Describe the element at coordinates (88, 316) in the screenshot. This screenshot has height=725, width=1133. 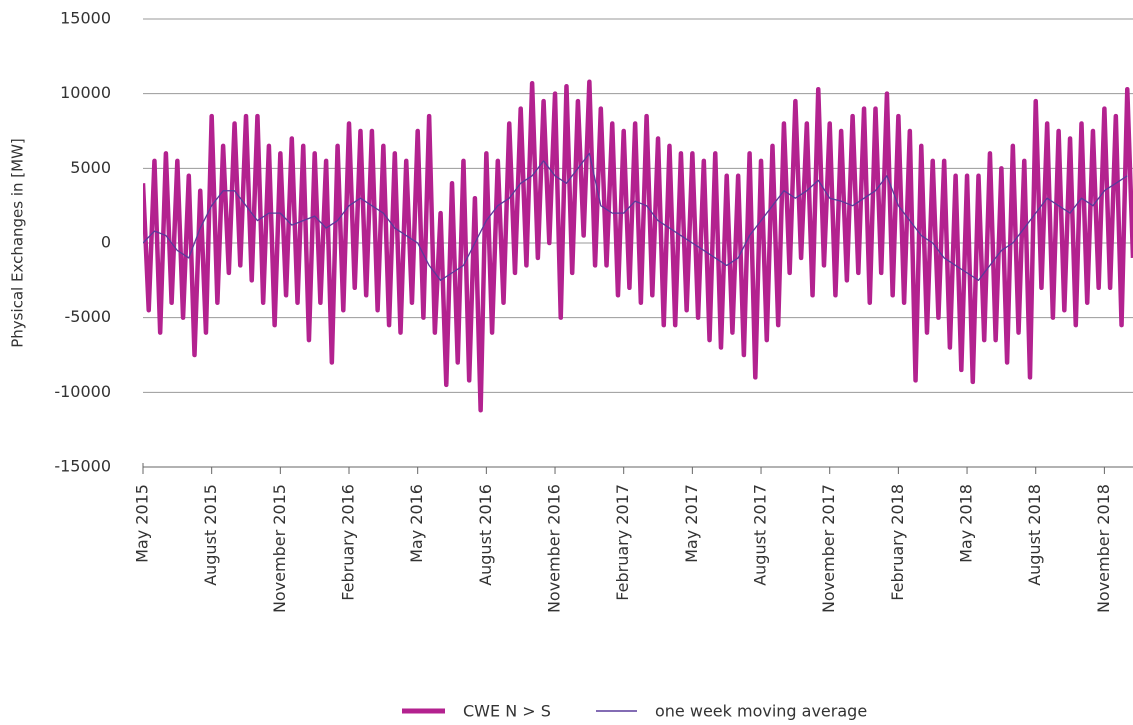
I see `y-tick-label: -5000` at that location.